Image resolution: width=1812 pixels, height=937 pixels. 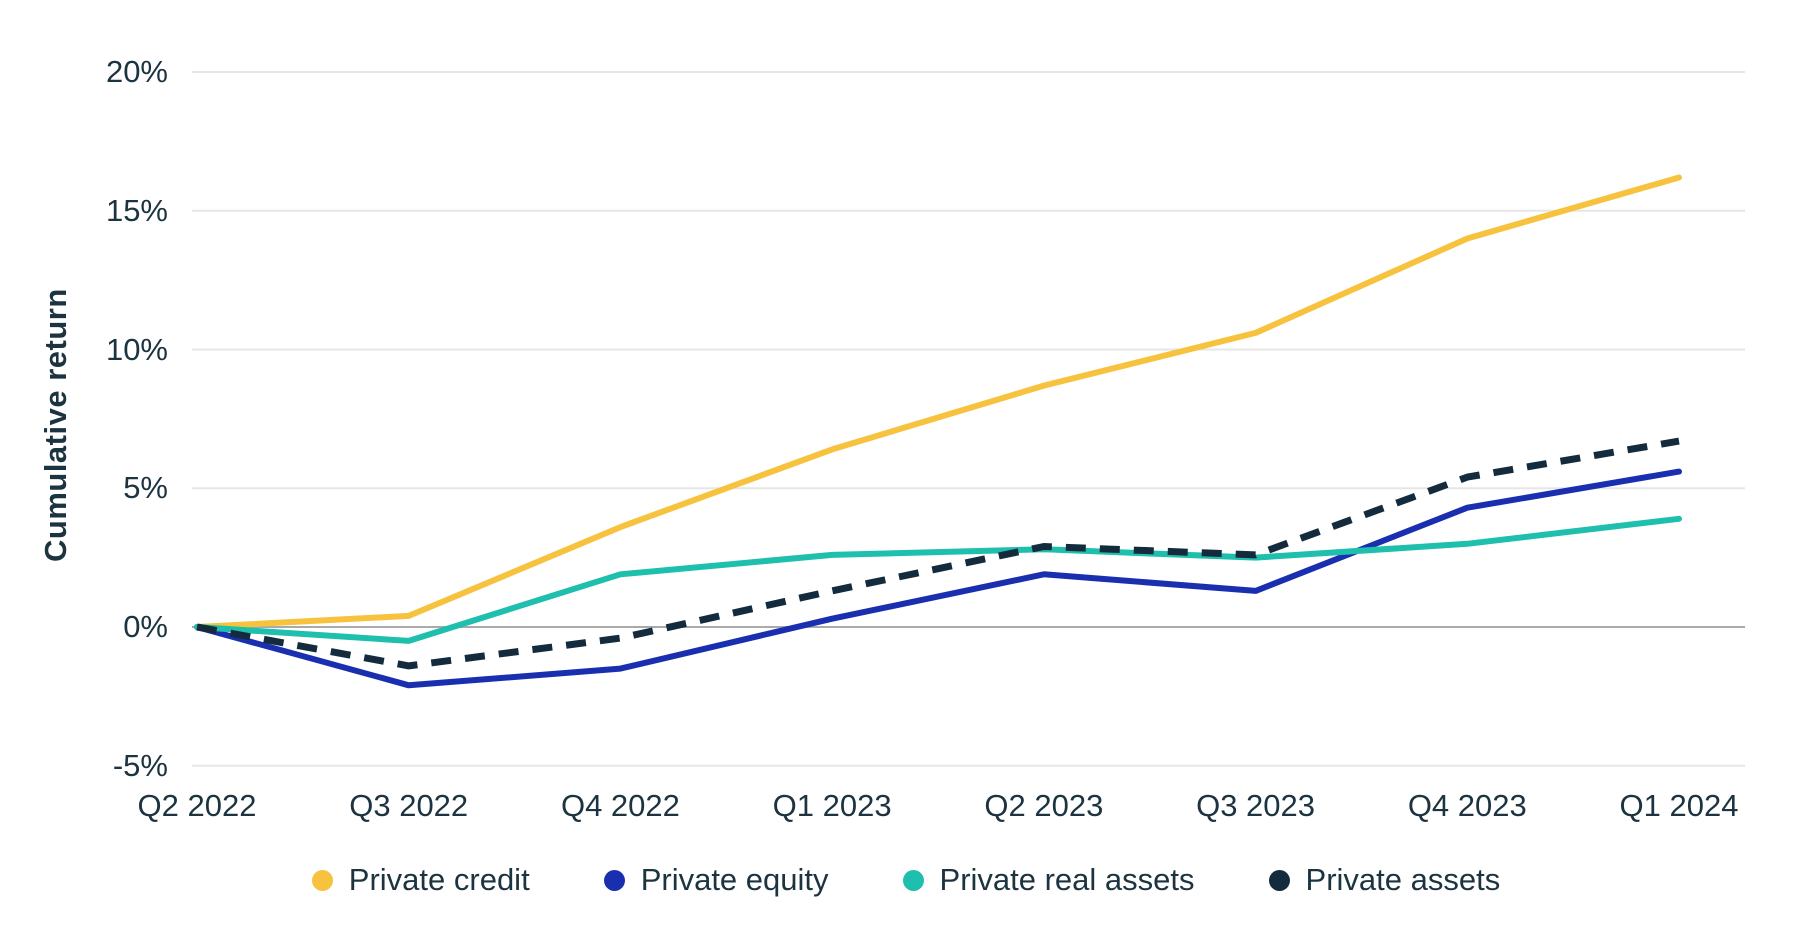 I want to click on x-tick-label-q3-2023: Q3 2023, so click(x=1256, y=805).